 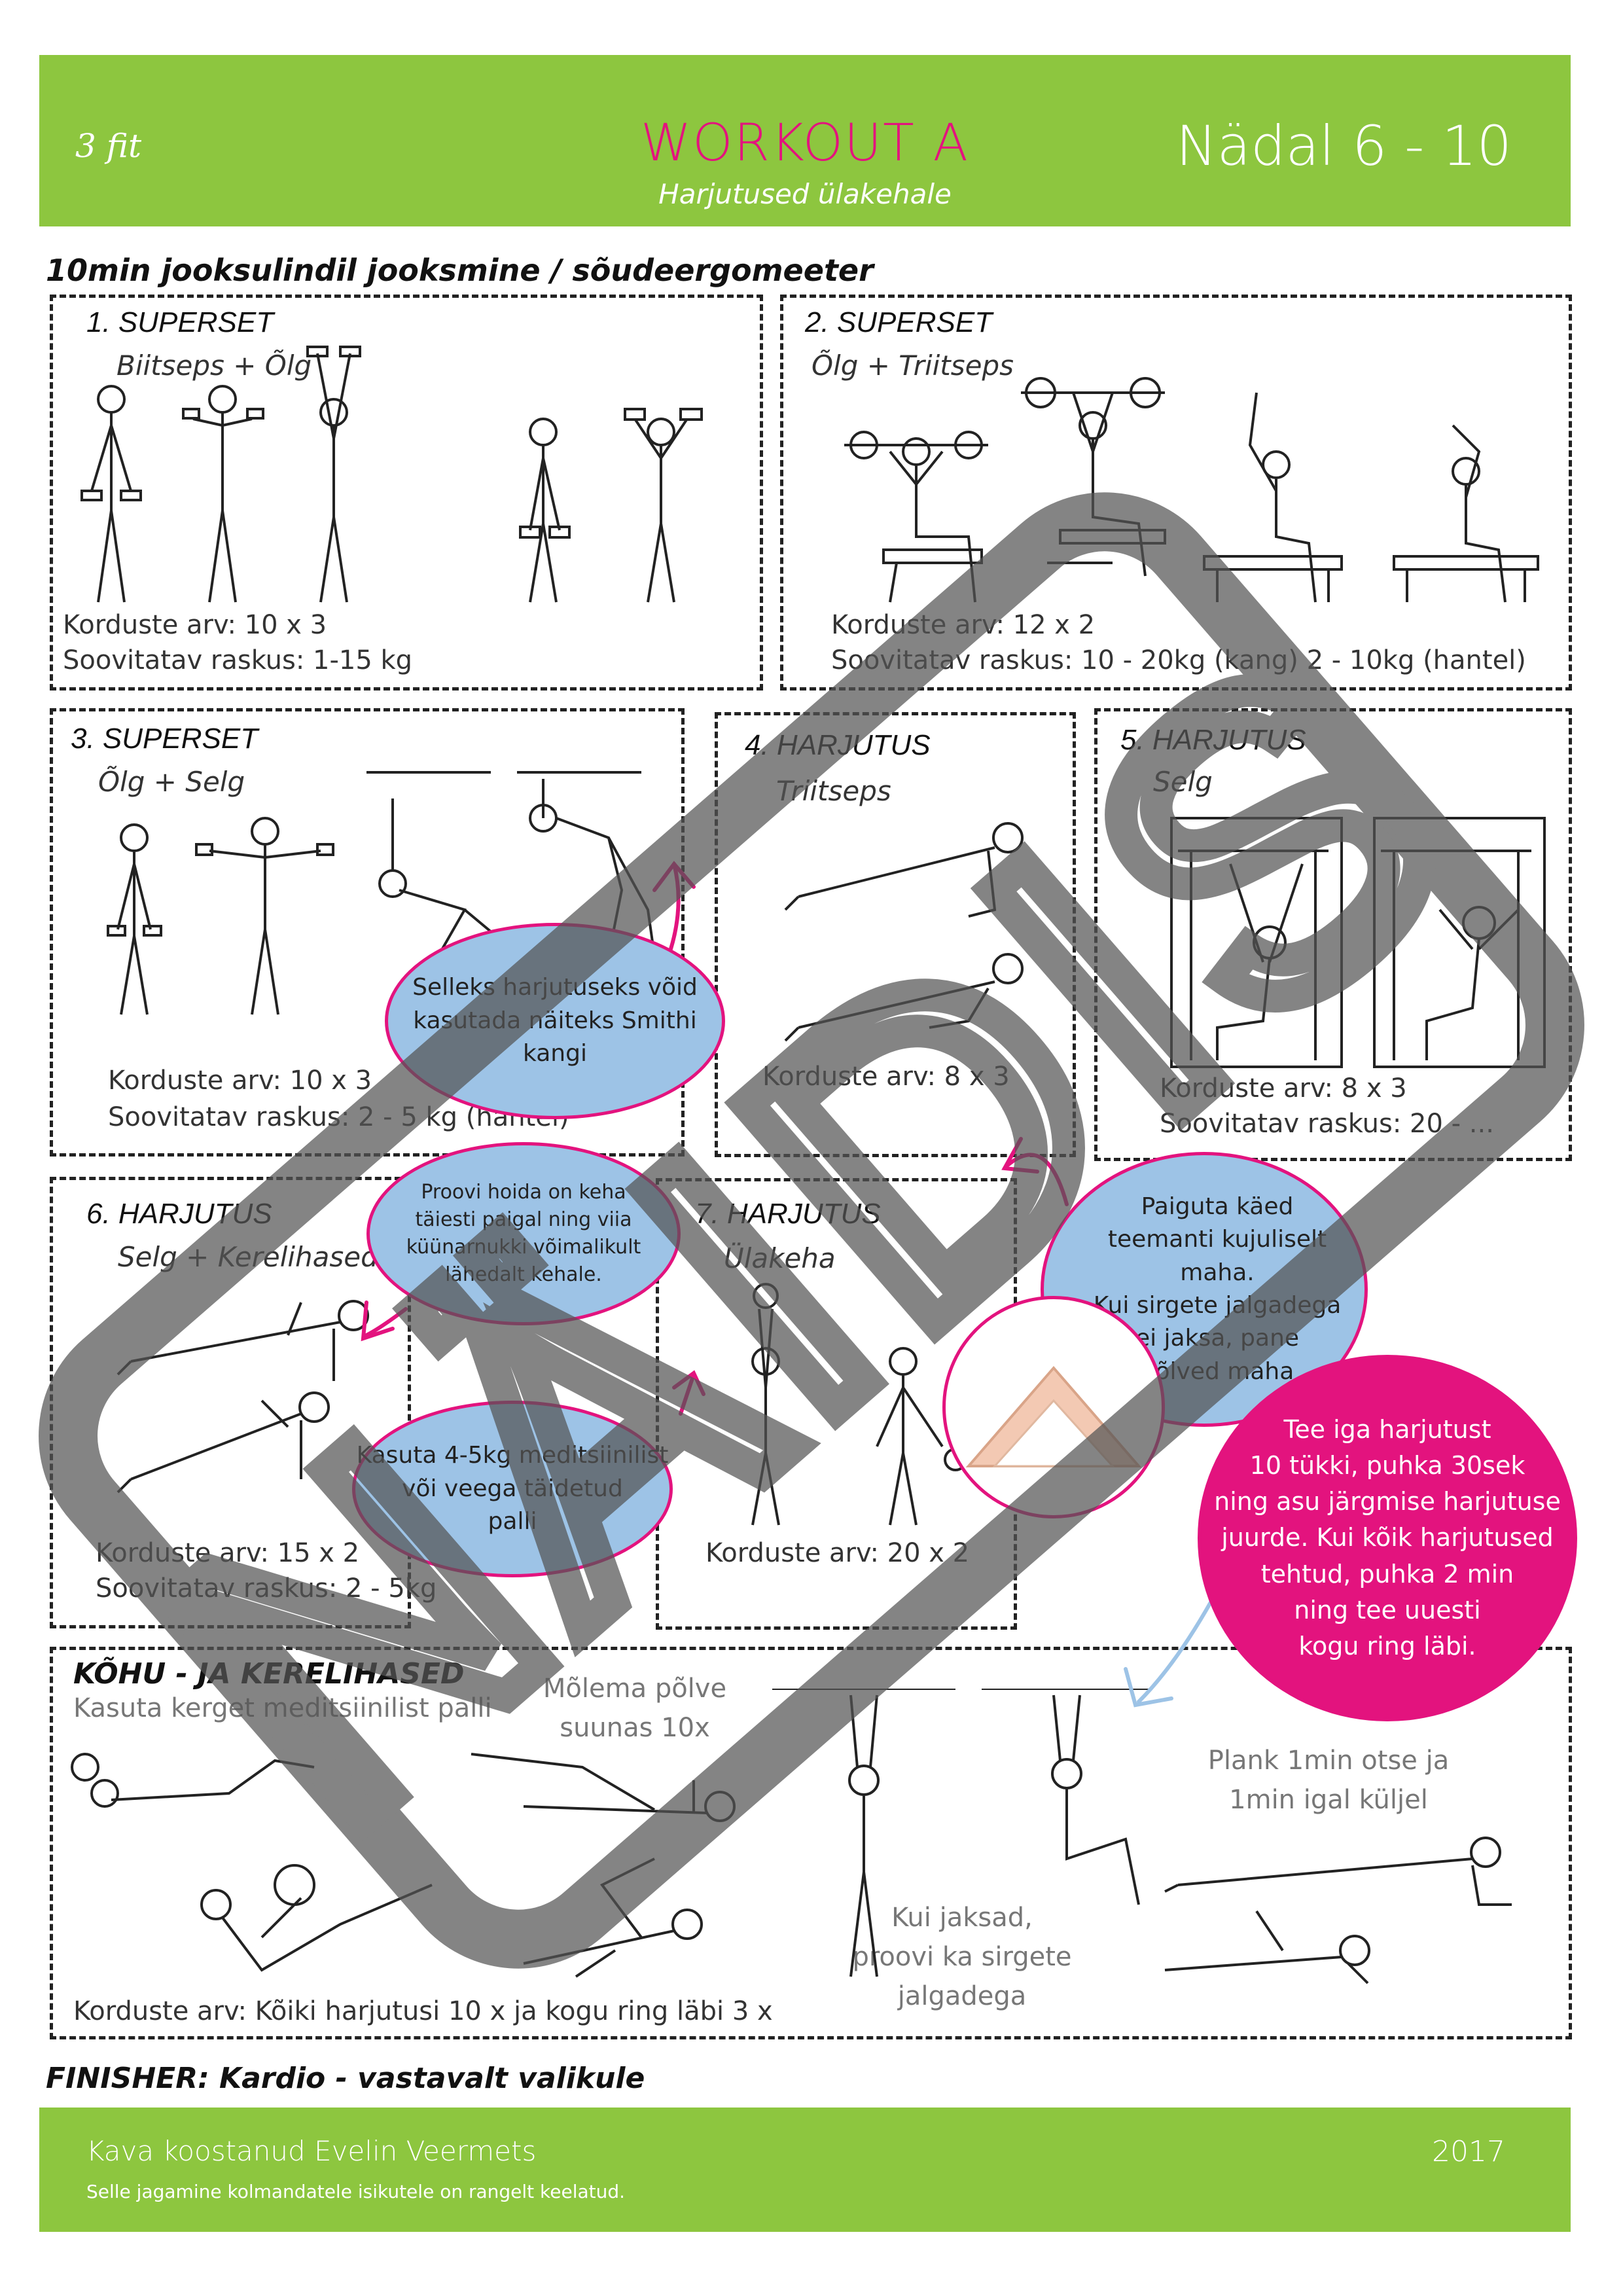 What do you see at coordinates (523, 1192) in the screenshot?
I see `bubble-hold-line-1: Proovi hoida on keha` at bounding box center [523, 1192].